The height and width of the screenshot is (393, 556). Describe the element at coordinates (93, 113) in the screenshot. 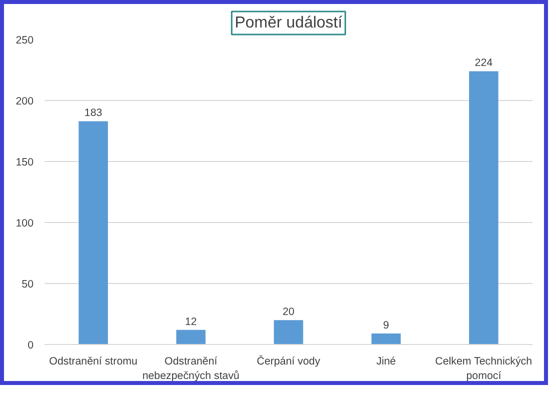

I see `data-label: 183` at that location.